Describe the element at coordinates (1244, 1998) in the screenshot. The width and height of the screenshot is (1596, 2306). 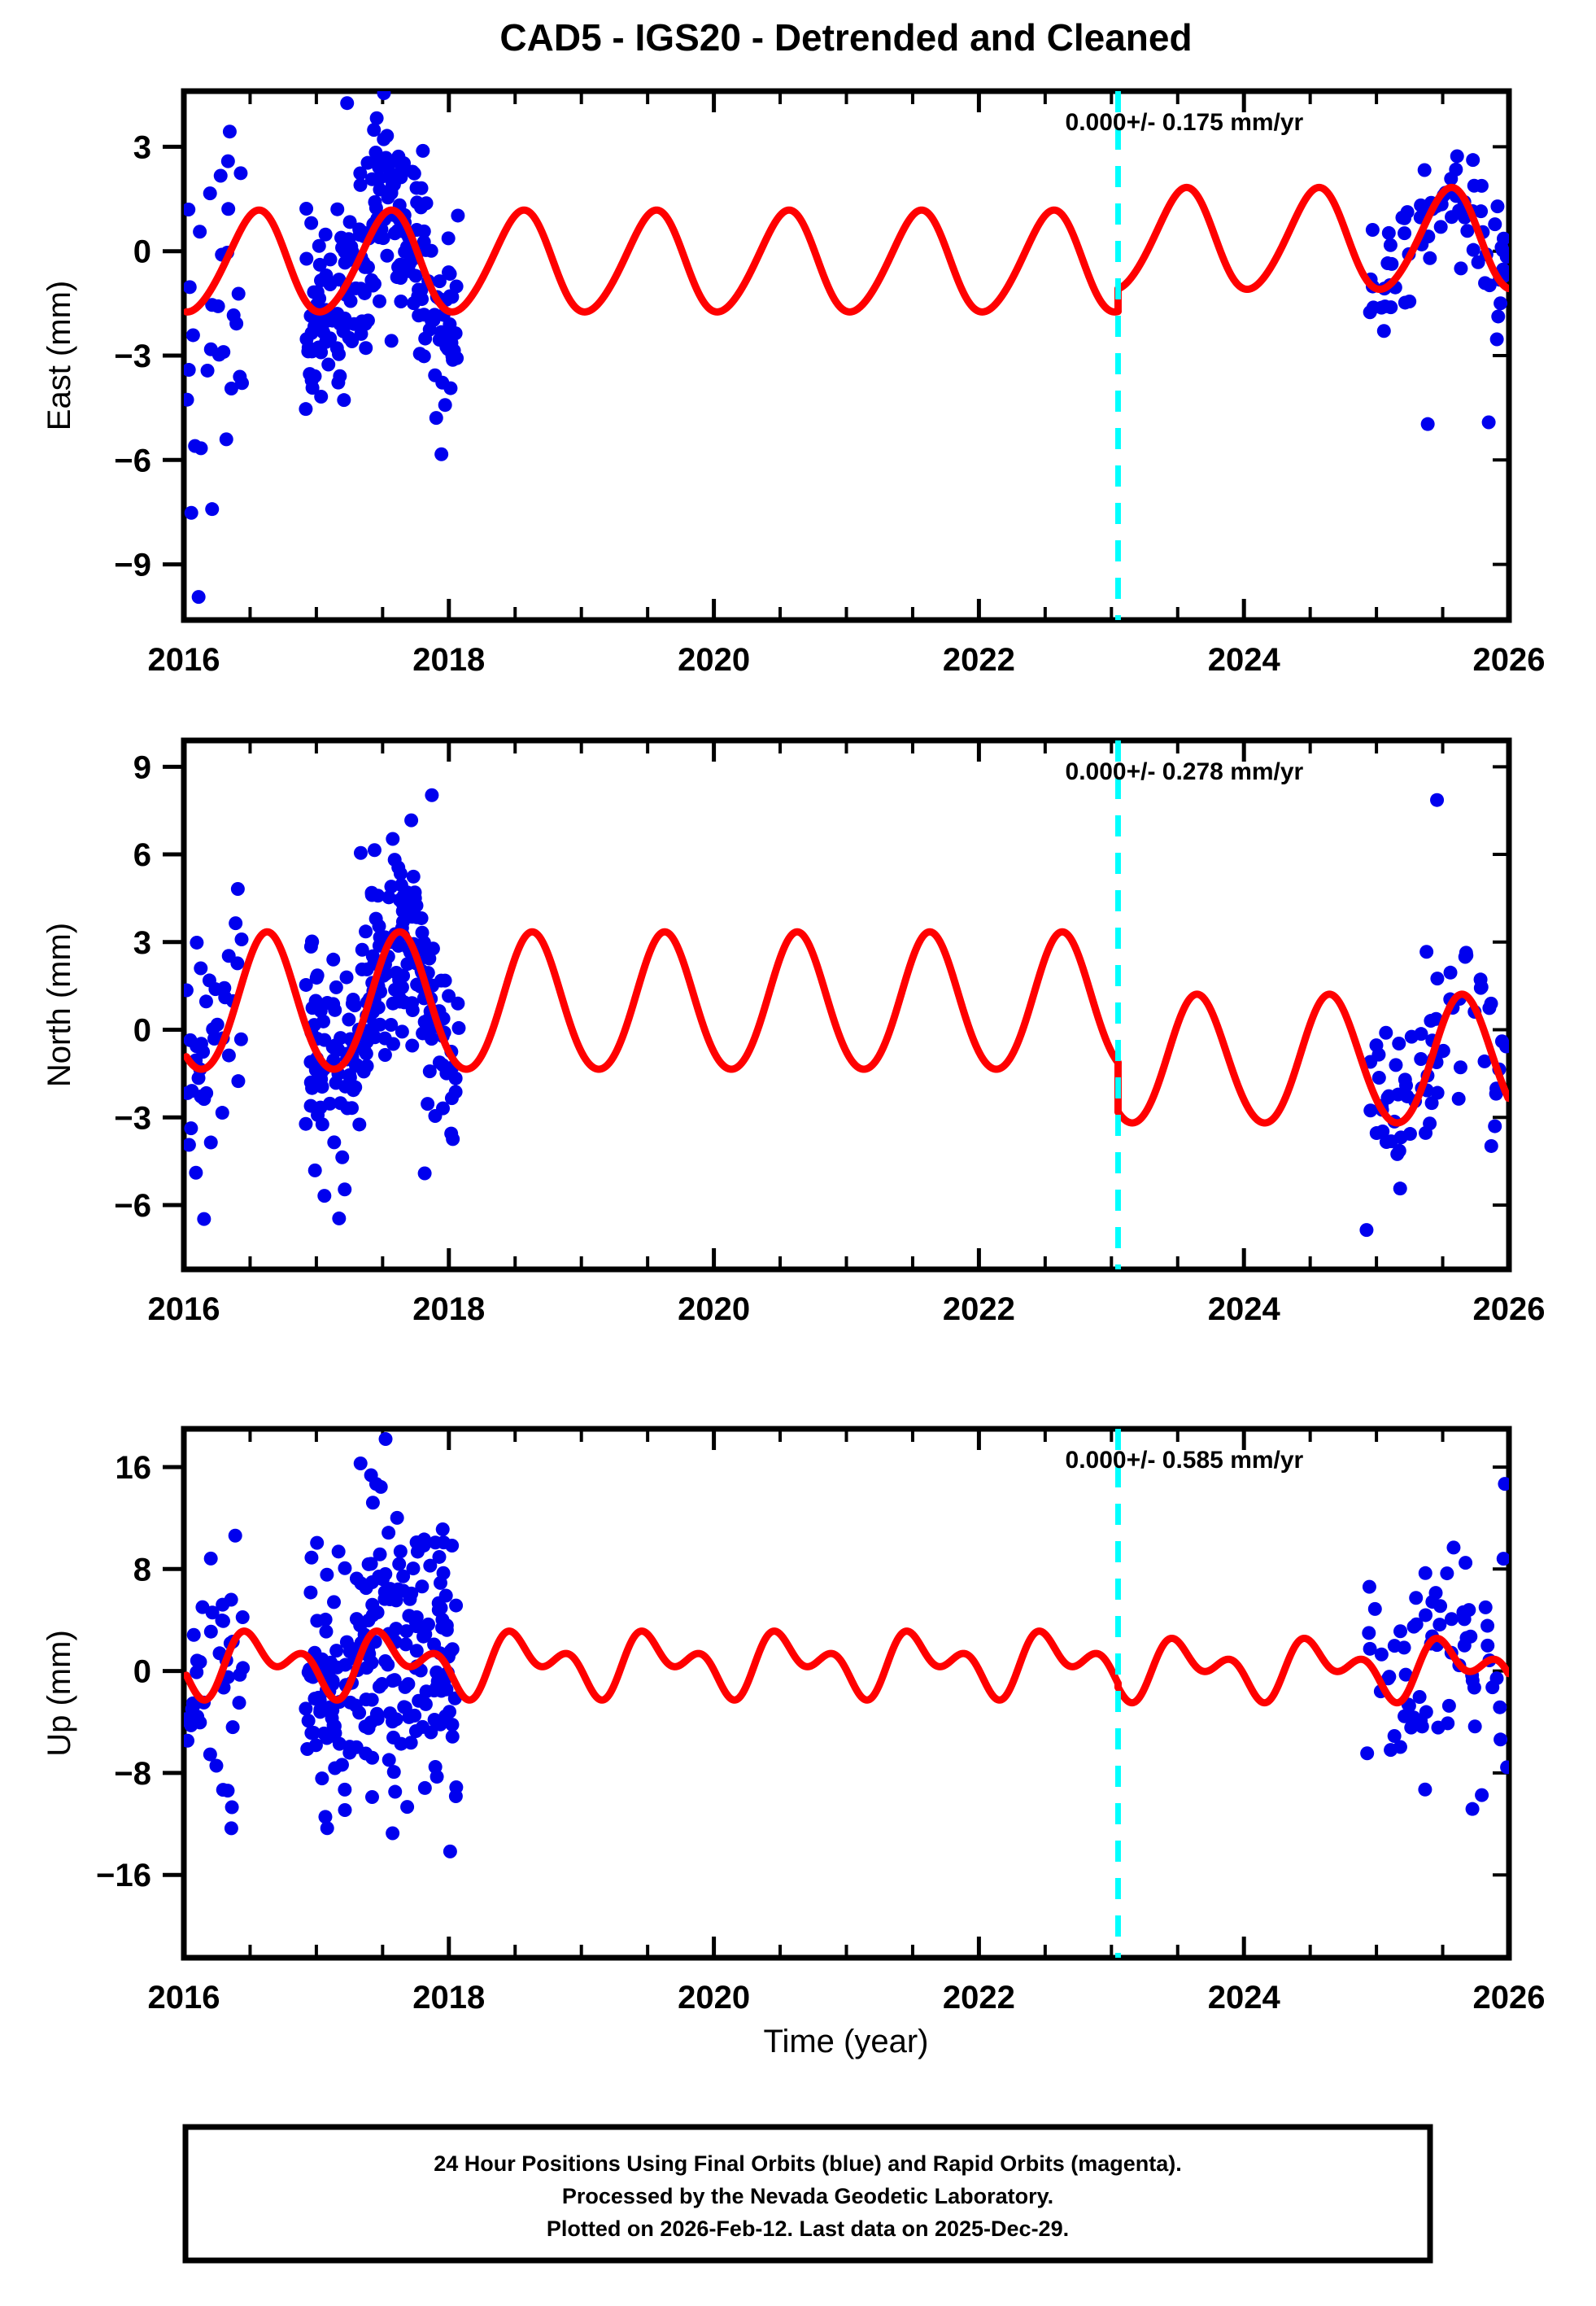
I see `x-axis-tick-label: 2024` at that location.